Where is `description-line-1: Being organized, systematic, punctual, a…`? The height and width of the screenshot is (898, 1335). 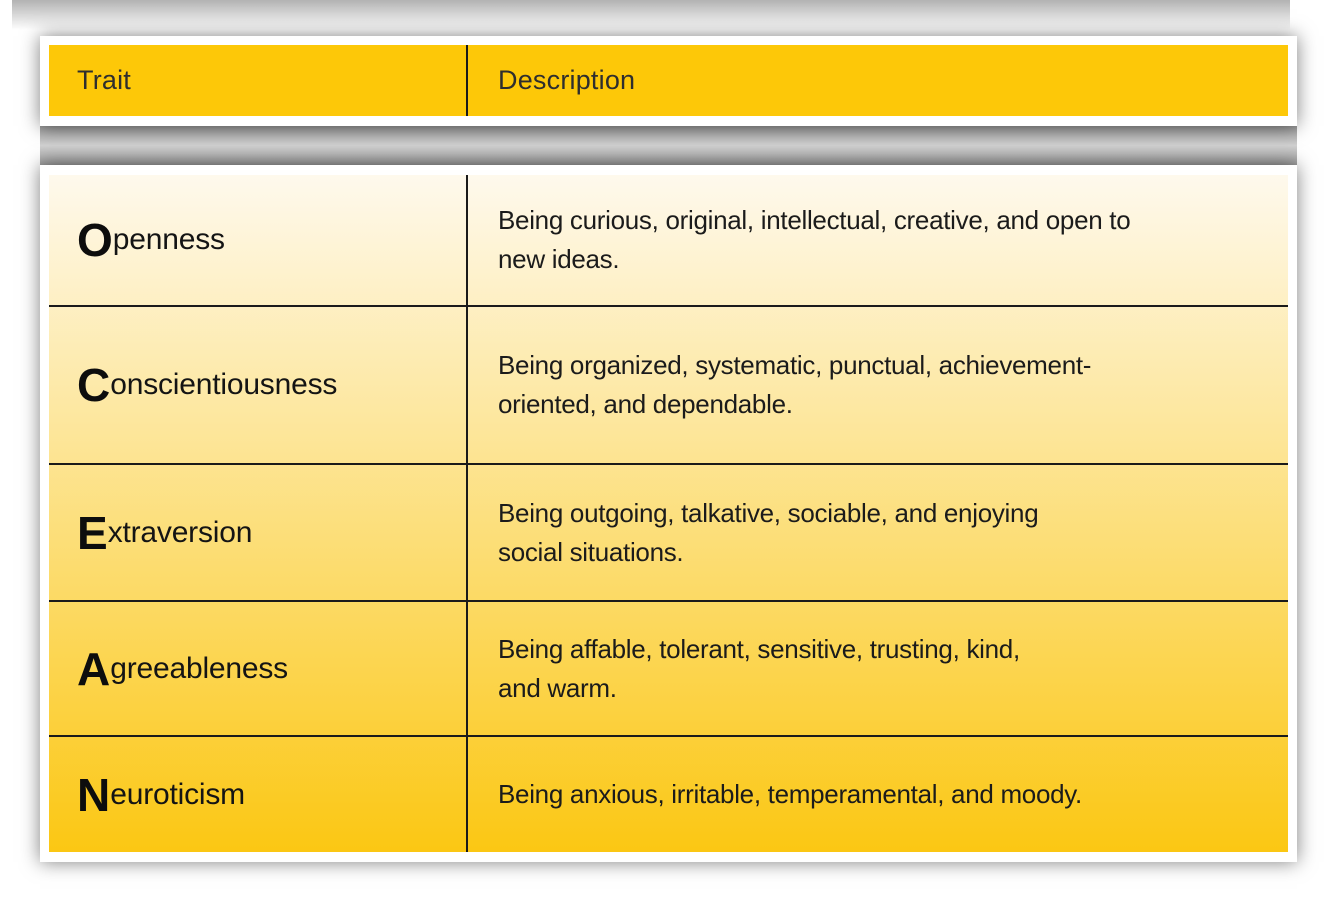 description-line-1: Being organized, systematic, punctual, a… is located at coordinates (795, 365).